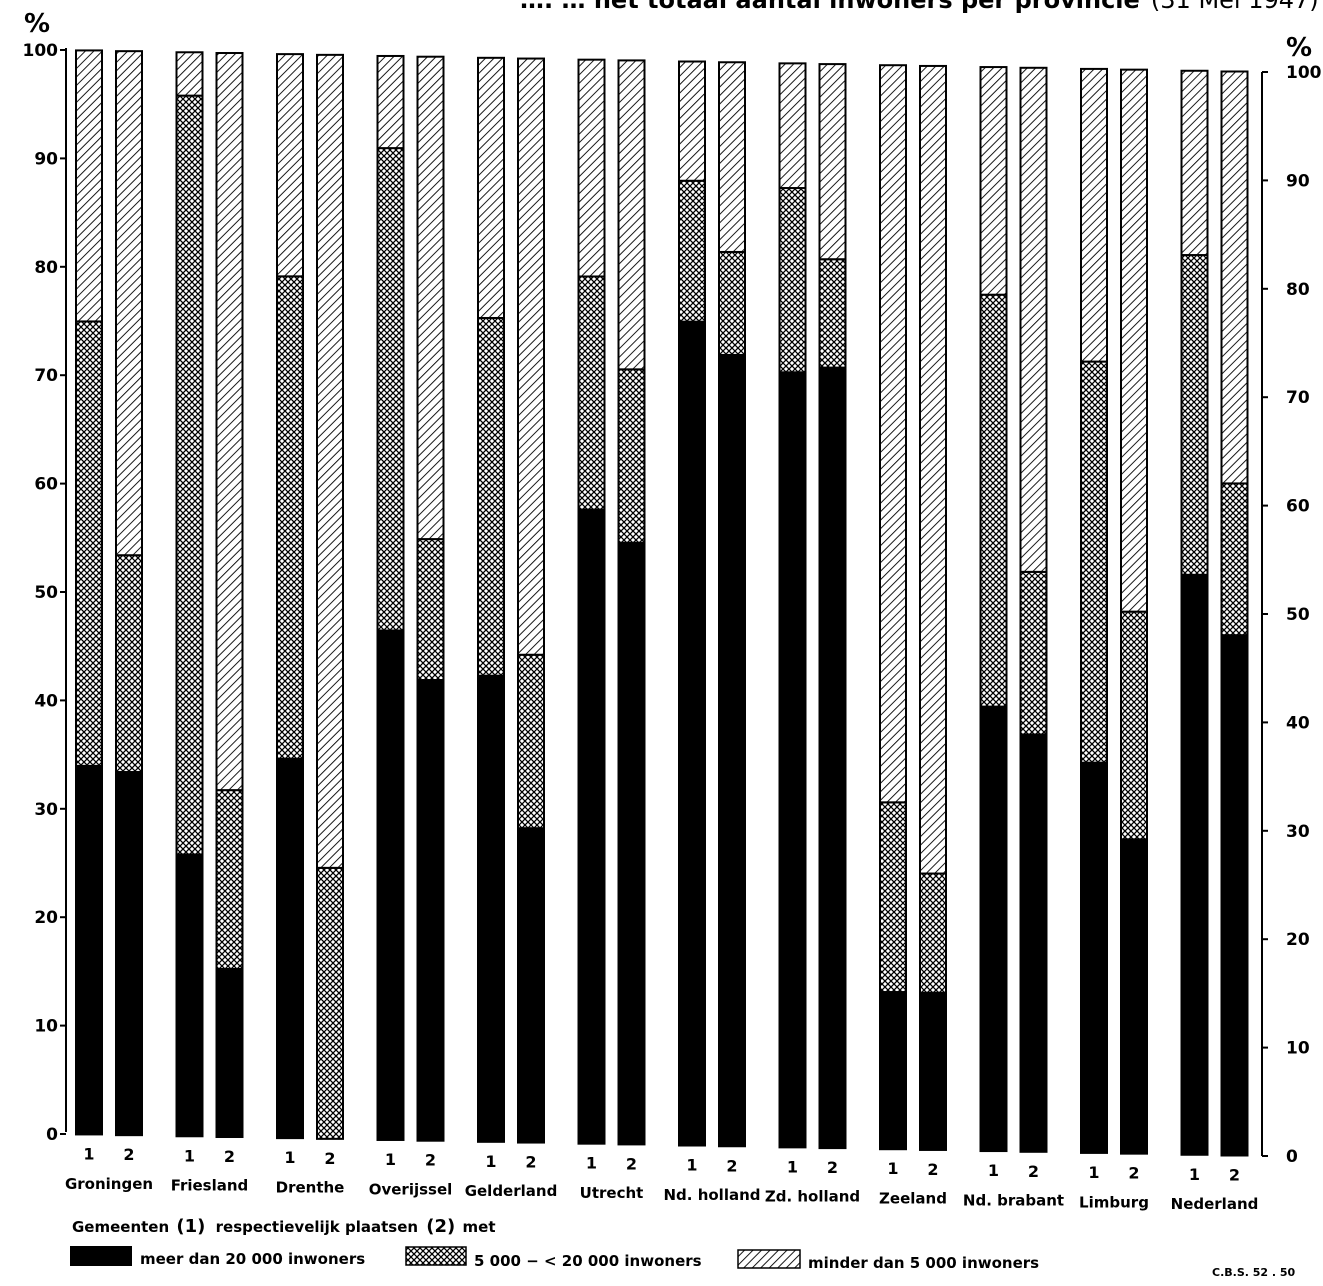  What do you see at coordinates (210, 1186) in the screenshot?
I see `category-label: Friesland` at bounding box center [210, 1186].